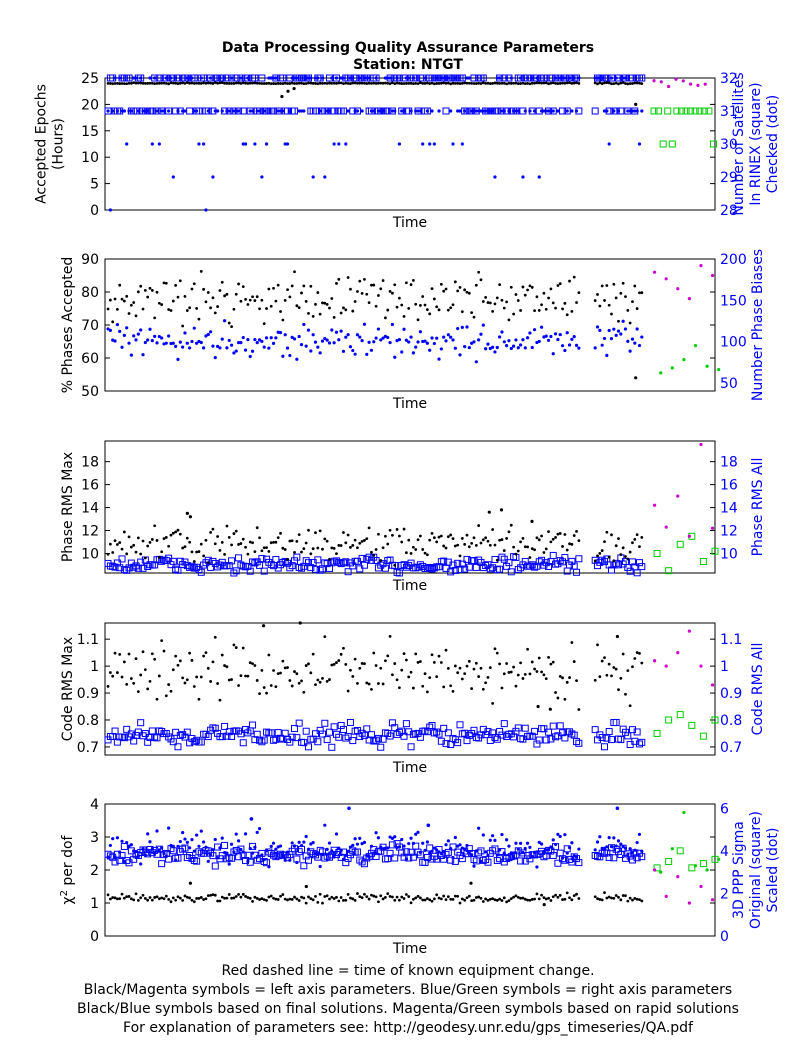  I want to click on right-tick-label: 32, so click(729, 79).